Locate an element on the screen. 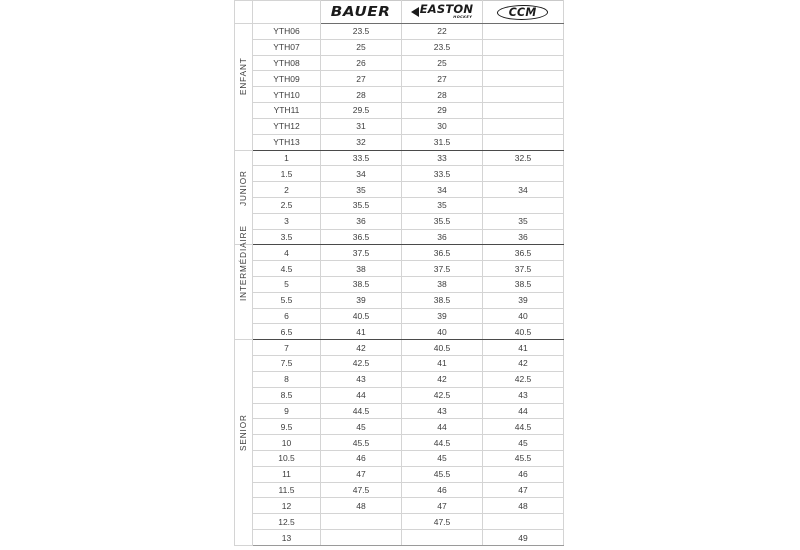  cell-size: 2 is located at coordinates (286, 189).